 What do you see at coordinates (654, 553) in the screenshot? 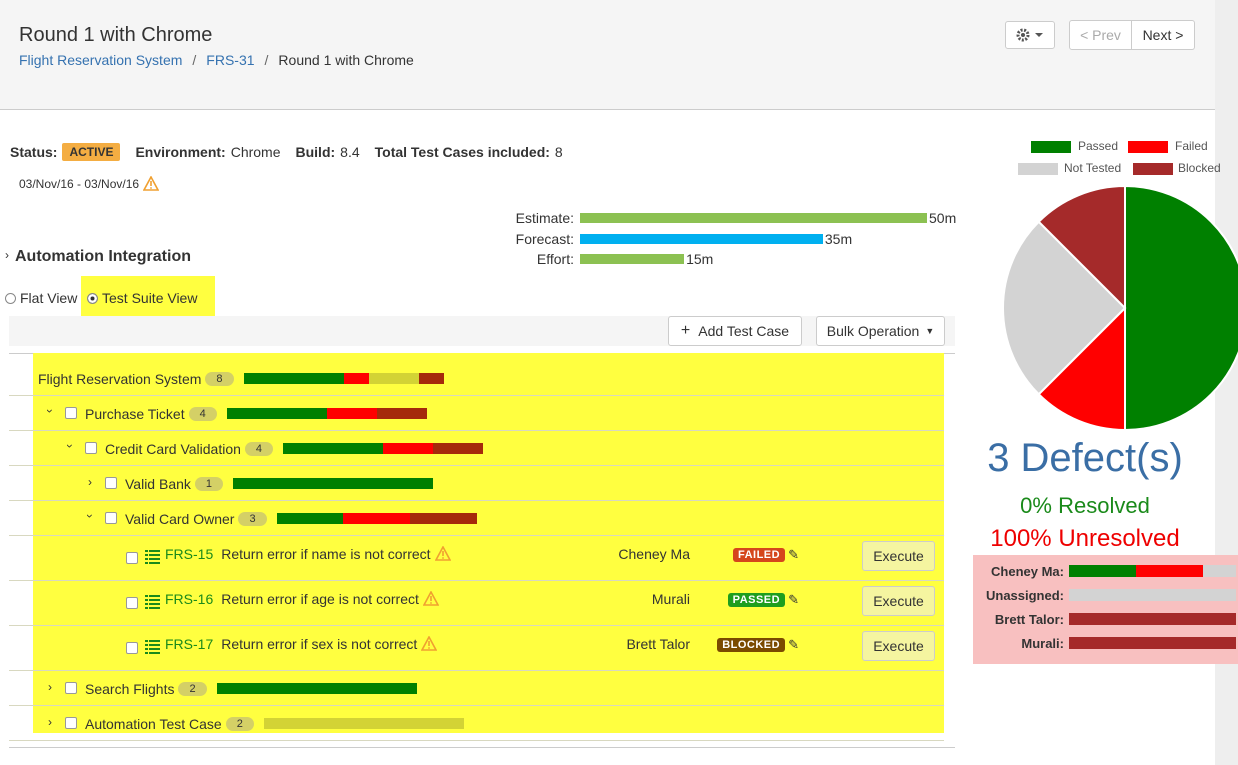
I see `assignee: Cheney Ma` at bounding box center [654, 553].